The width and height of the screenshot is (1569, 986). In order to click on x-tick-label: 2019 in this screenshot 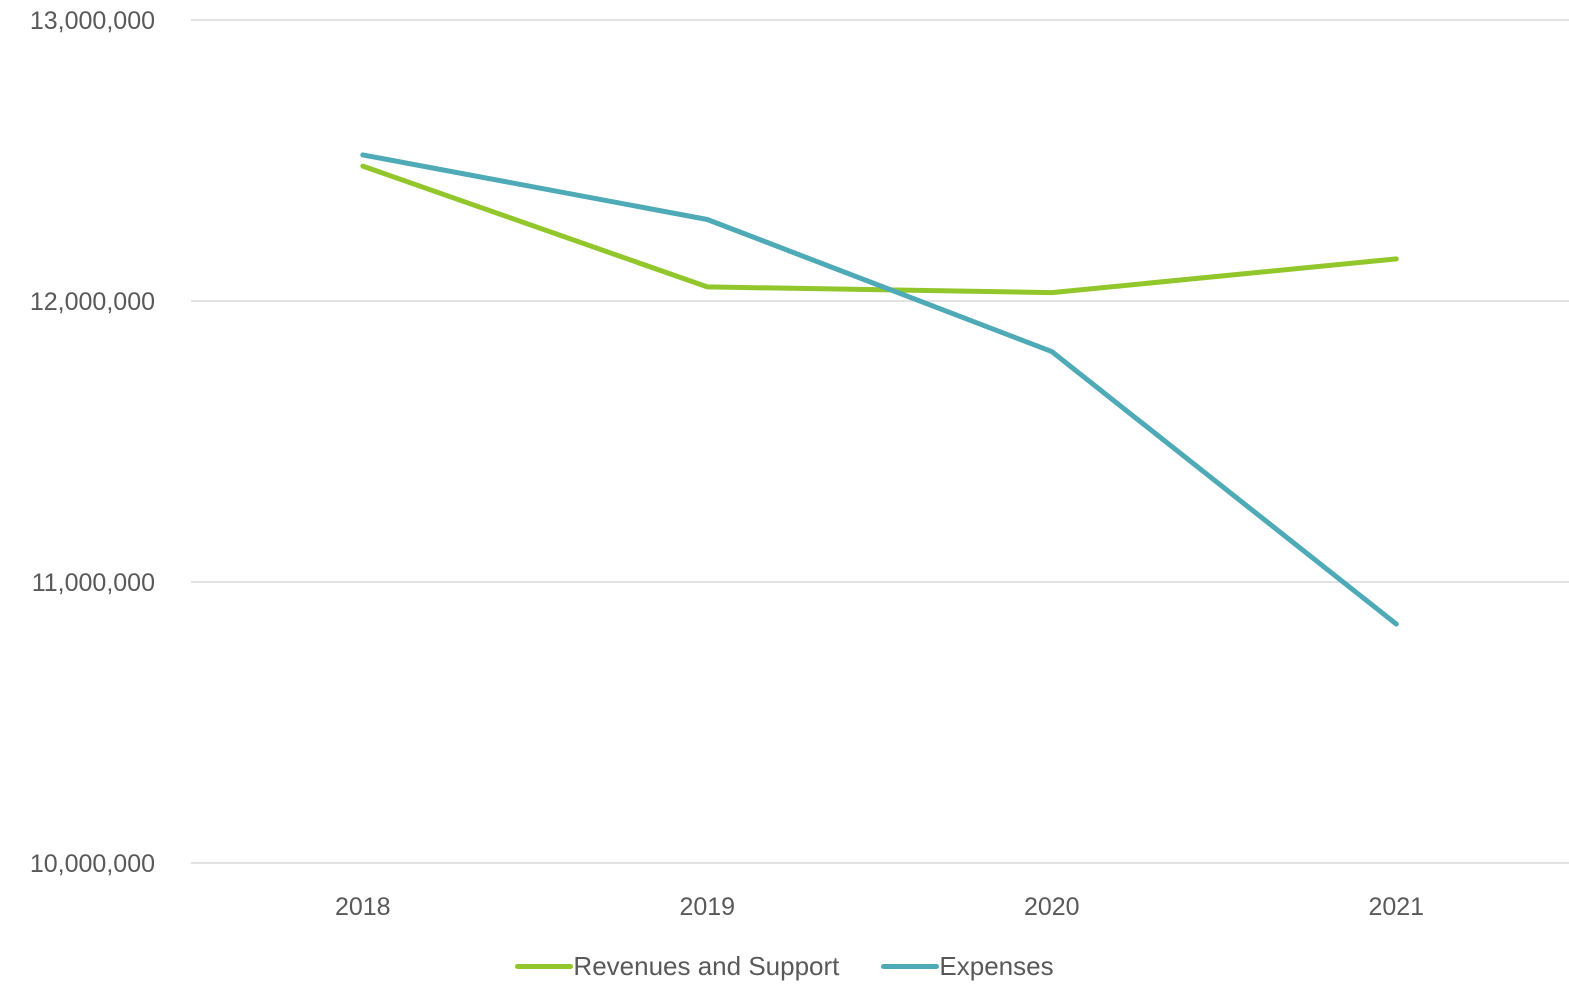, I will do `click(707, 907)`.